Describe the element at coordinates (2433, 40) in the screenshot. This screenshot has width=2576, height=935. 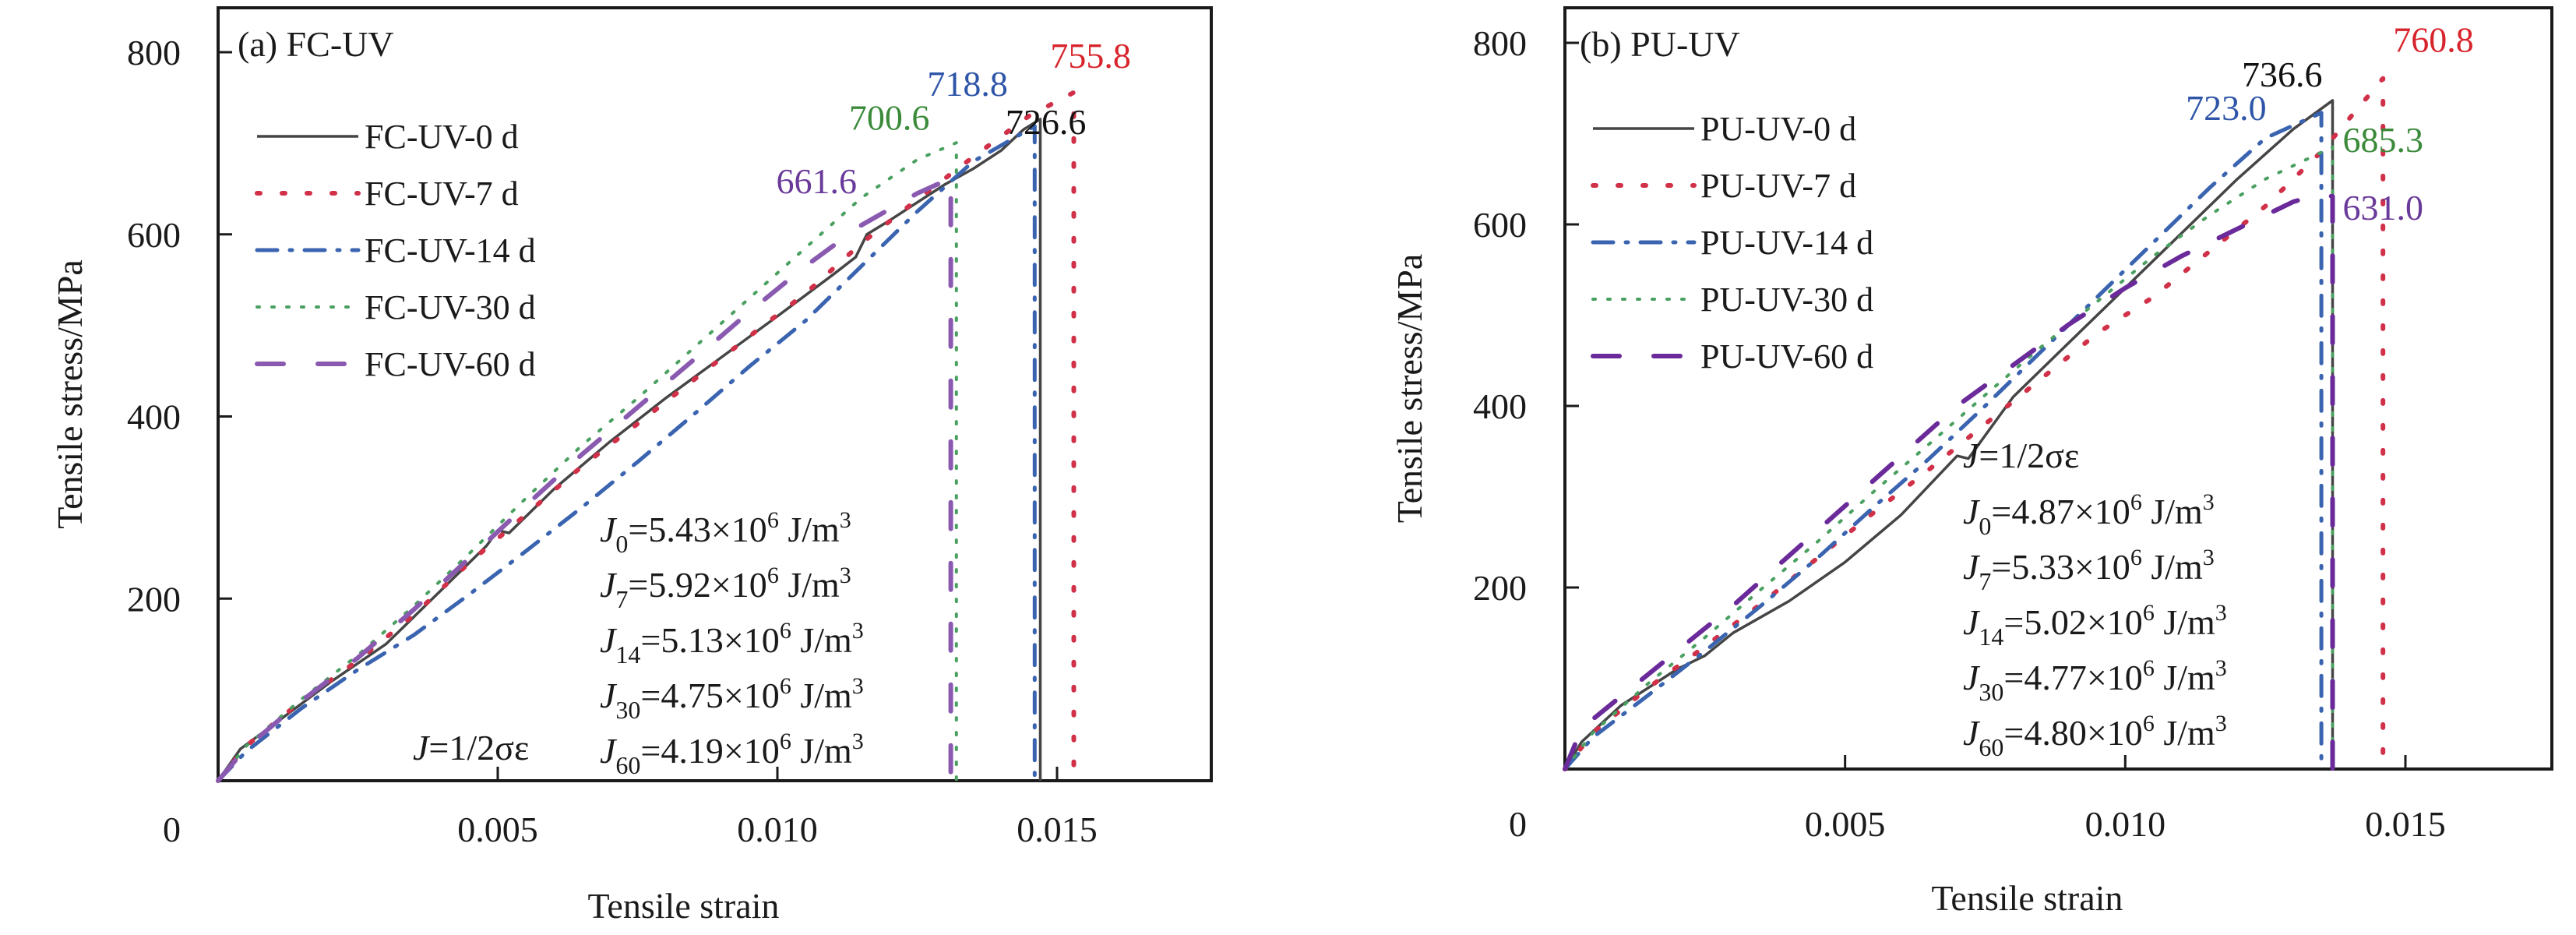
I see `peak-annotation: 760.8` at that location.